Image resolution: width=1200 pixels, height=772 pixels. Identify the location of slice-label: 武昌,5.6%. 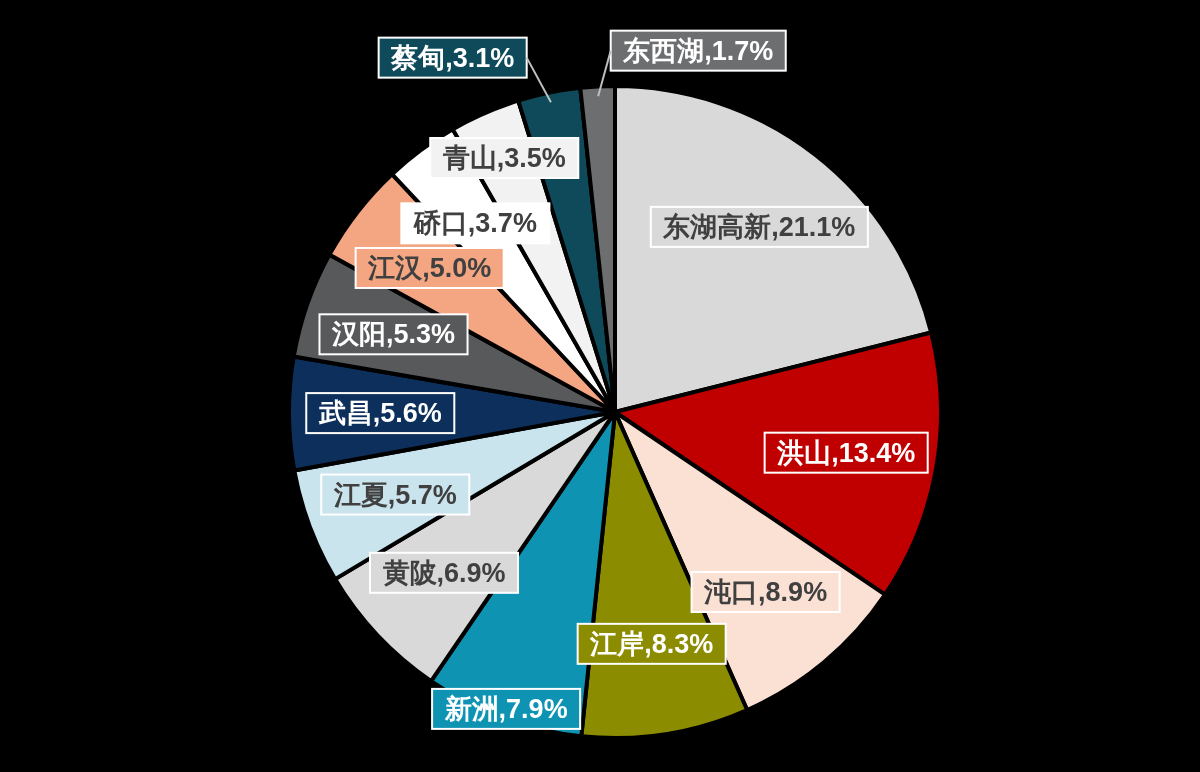
(379, 413).